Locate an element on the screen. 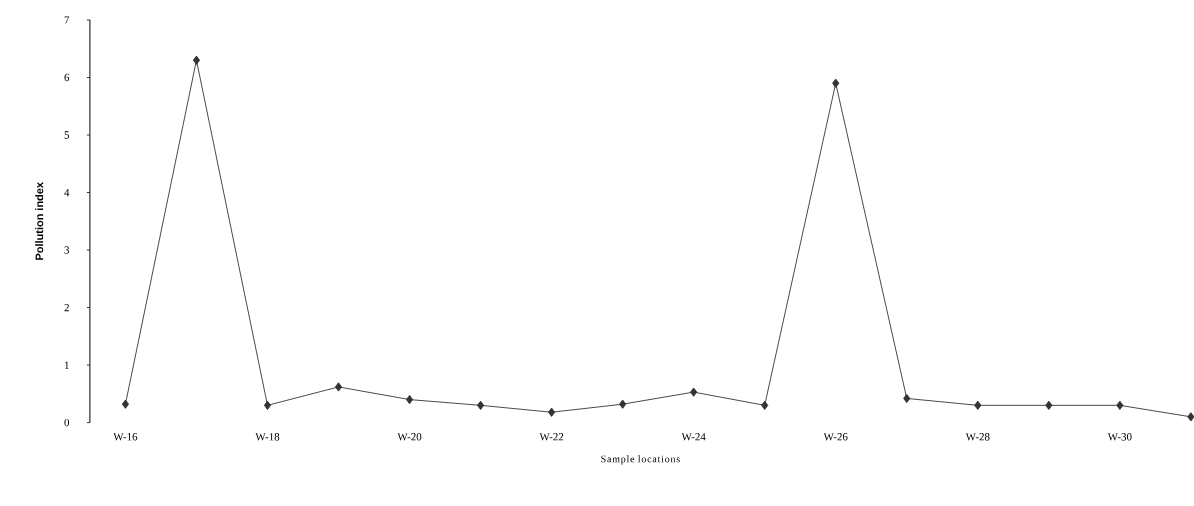  y-axis-title: Pollution index is located at coordinates (39, 221).